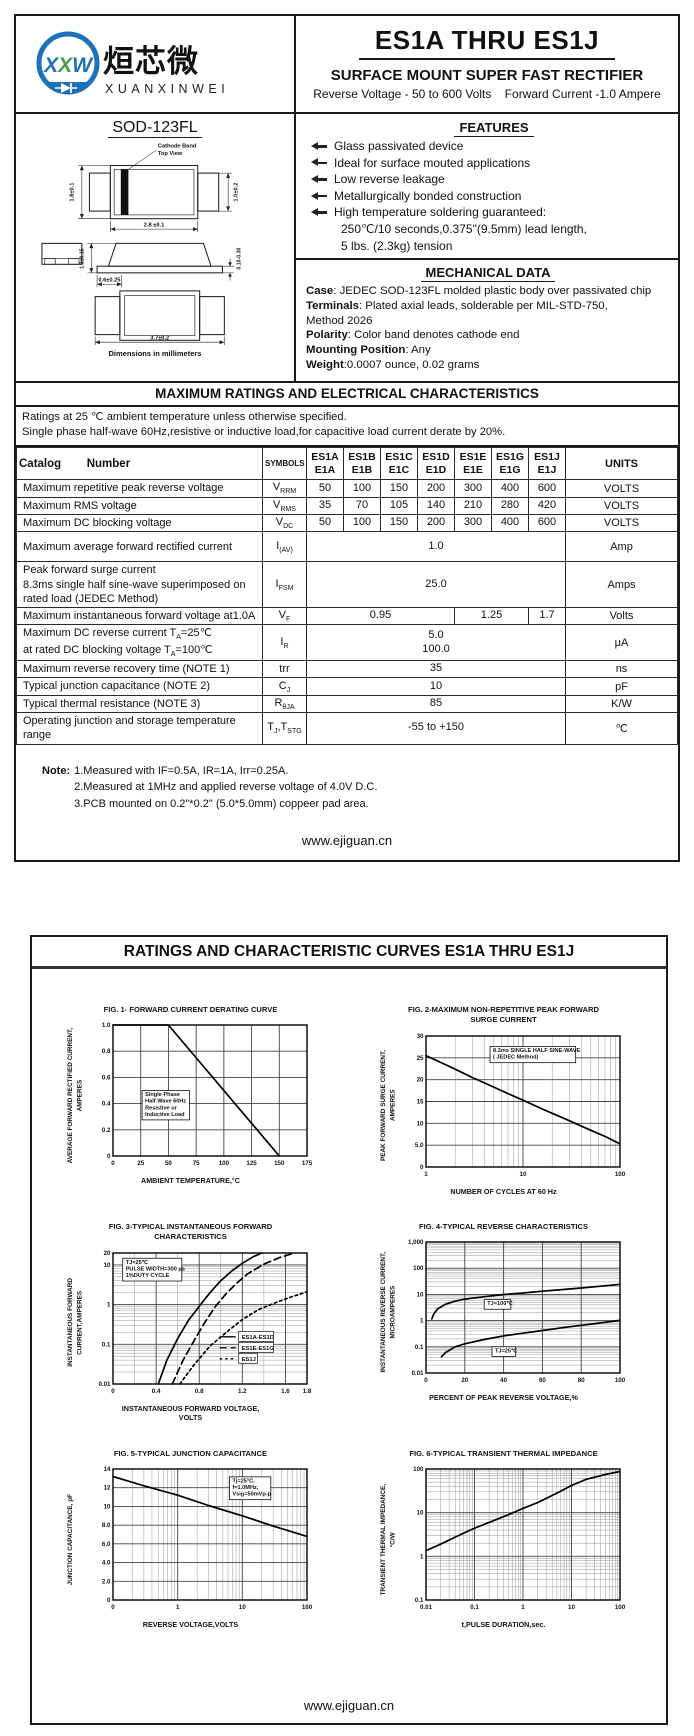 This screenshot has height=1736, width=694. What do you see at coordinates (418, 1145) in the screenshot?
I see `svg-text: 5.0` at bounding box center [418, 1145].